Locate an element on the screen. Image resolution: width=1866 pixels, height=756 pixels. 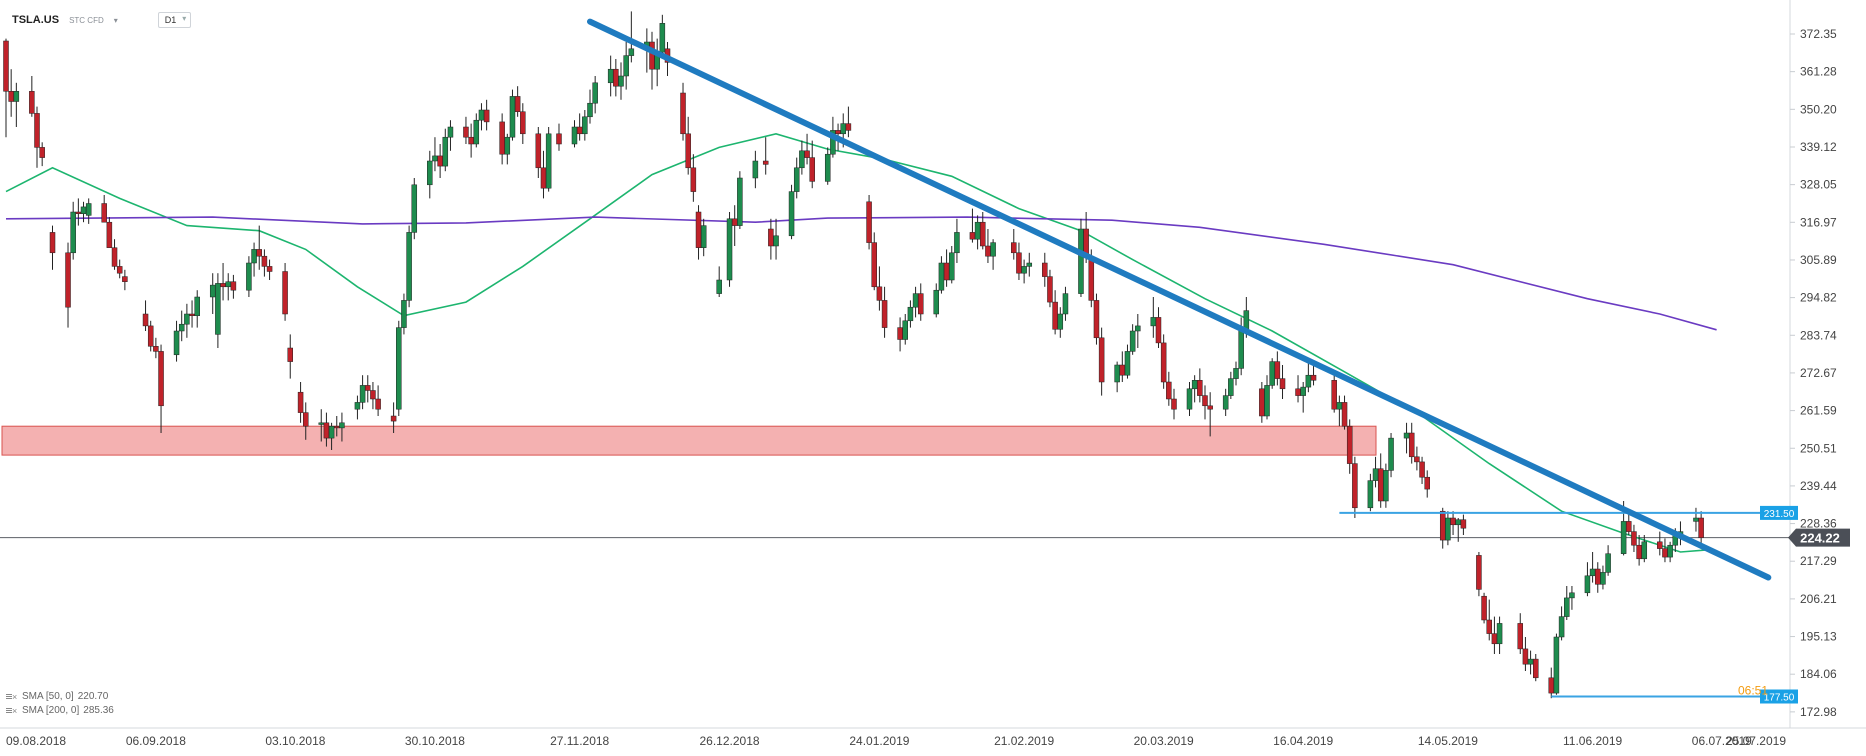
instrument-type-label: STC CFD is located at coordinates (86, 20).